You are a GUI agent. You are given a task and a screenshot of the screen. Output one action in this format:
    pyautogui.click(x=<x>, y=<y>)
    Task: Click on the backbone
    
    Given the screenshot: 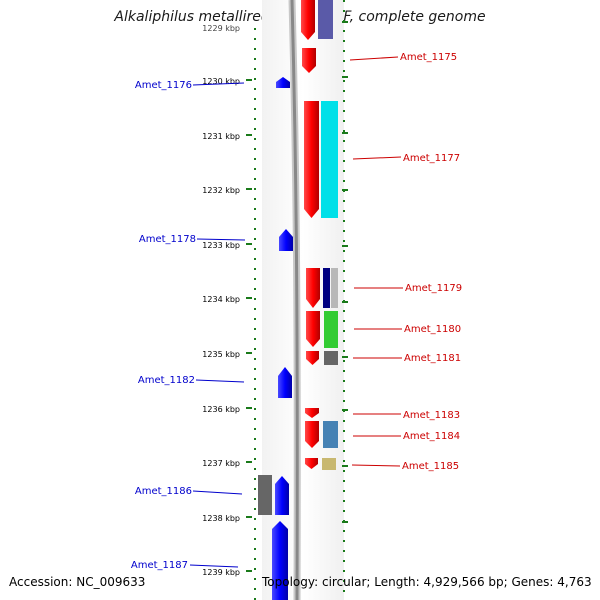 What is the action you would take?
    pyautogui.click(x=294, y=300)
    